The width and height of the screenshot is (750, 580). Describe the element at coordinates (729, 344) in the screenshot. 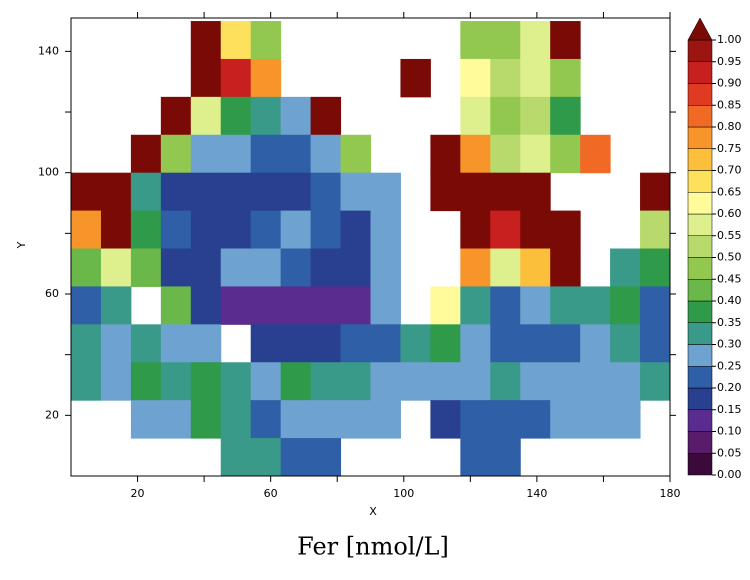

I see `colorbar-tick-label: 0.30` at that location.